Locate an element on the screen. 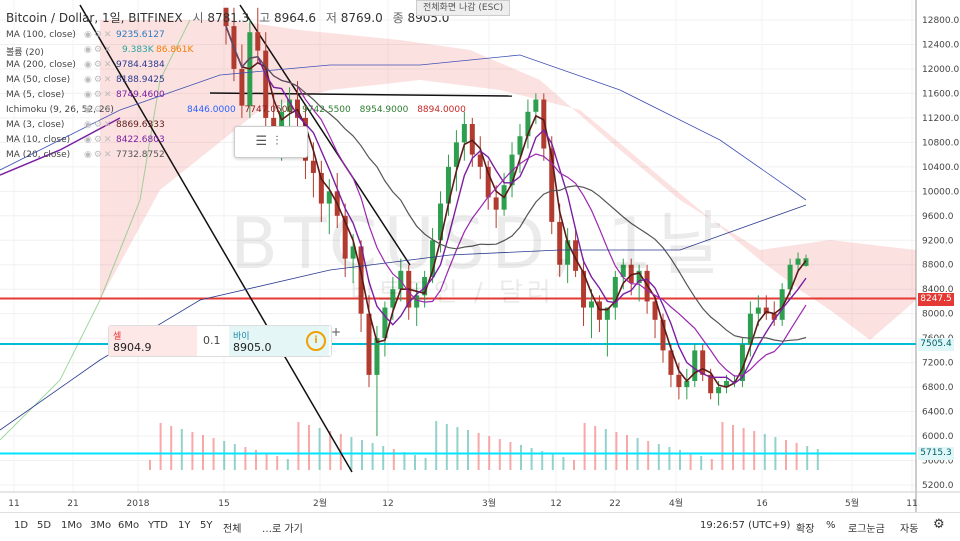 Image resolution: width=960 pixels, height=541 pixels. range-6mo: 6Mo is located at coordinates (129, 525).